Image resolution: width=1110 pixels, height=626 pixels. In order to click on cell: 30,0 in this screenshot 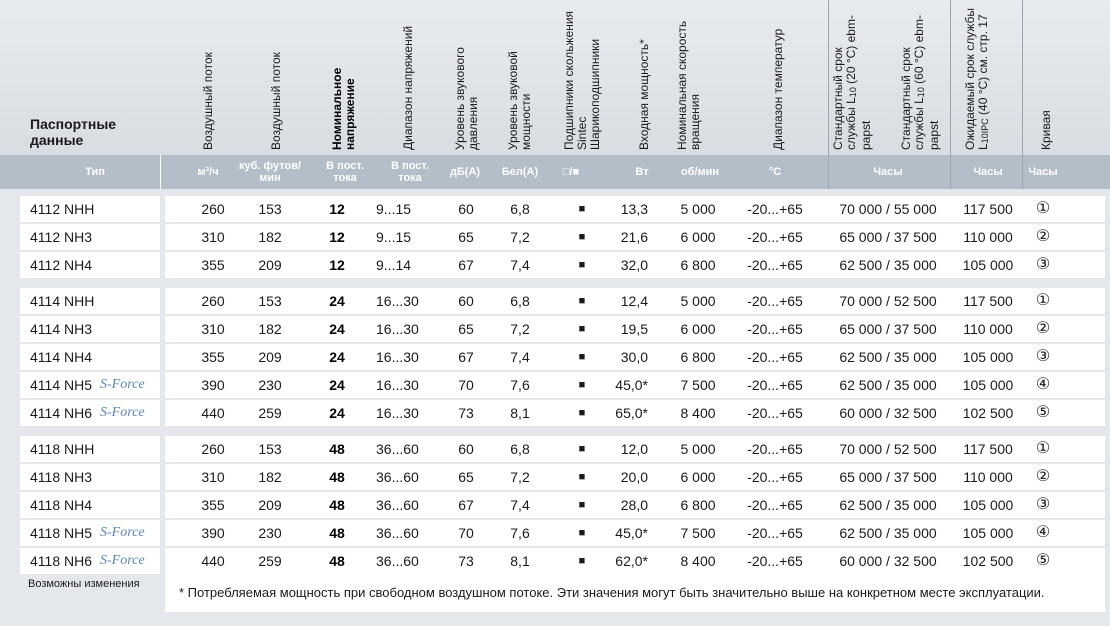, I will do `click(634, 357)`.